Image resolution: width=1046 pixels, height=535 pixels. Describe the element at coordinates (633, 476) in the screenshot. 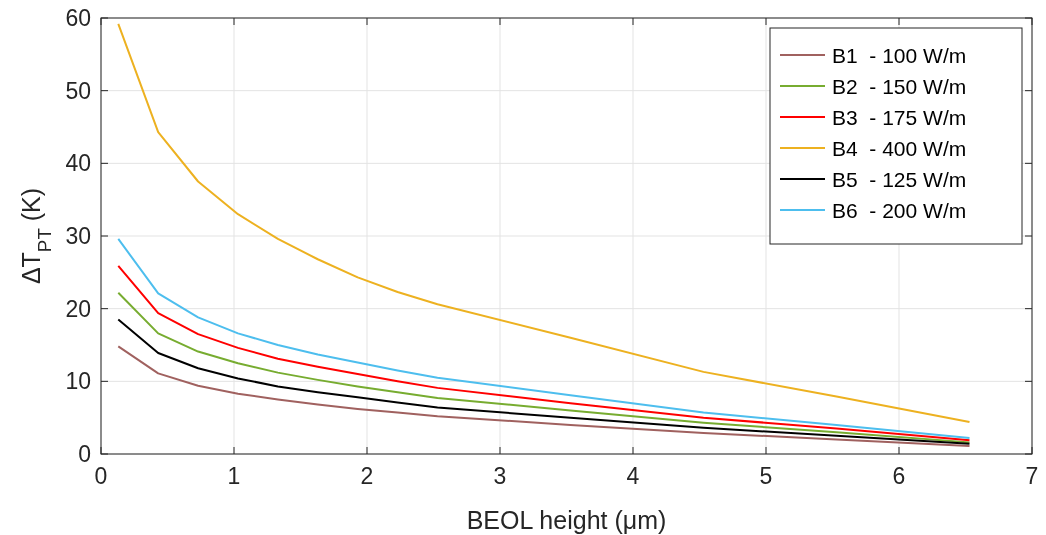

I see `x-tick-label: 4` at that location.